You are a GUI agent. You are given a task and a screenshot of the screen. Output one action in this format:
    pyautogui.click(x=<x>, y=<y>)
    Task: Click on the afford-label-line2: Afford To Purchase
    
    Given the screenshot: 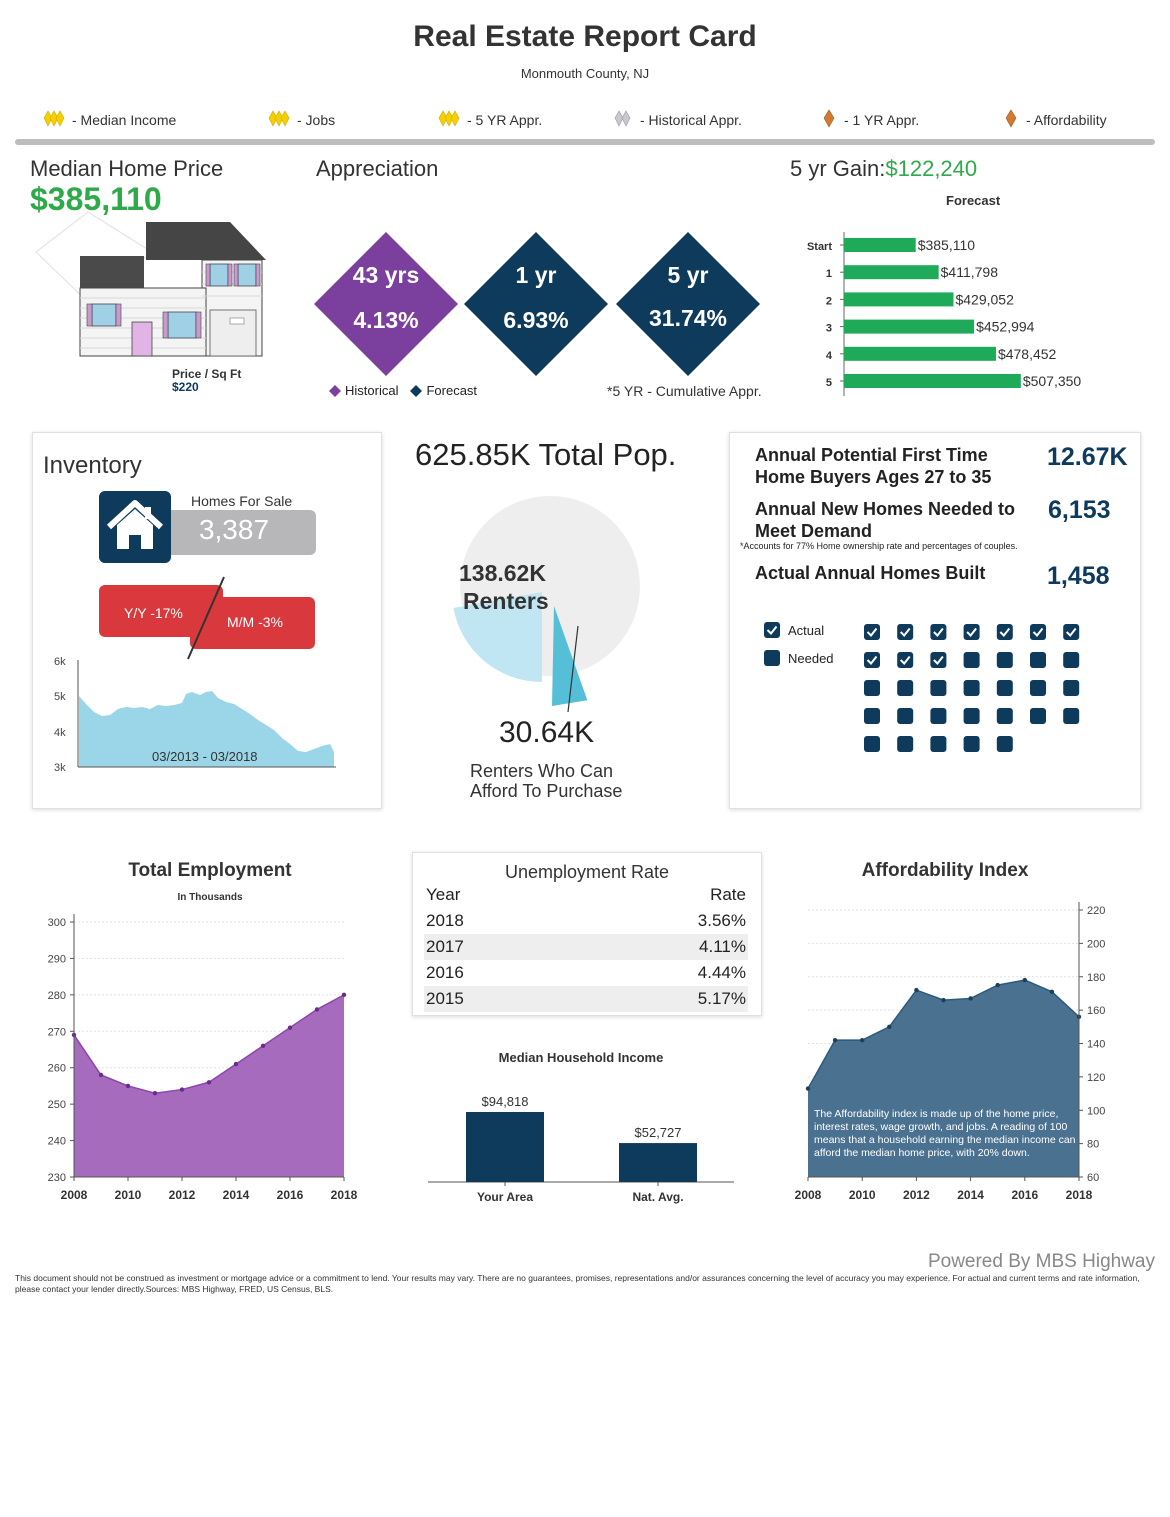 What is the action you would take?
    pyautogui.click(x=546, y=791)
    